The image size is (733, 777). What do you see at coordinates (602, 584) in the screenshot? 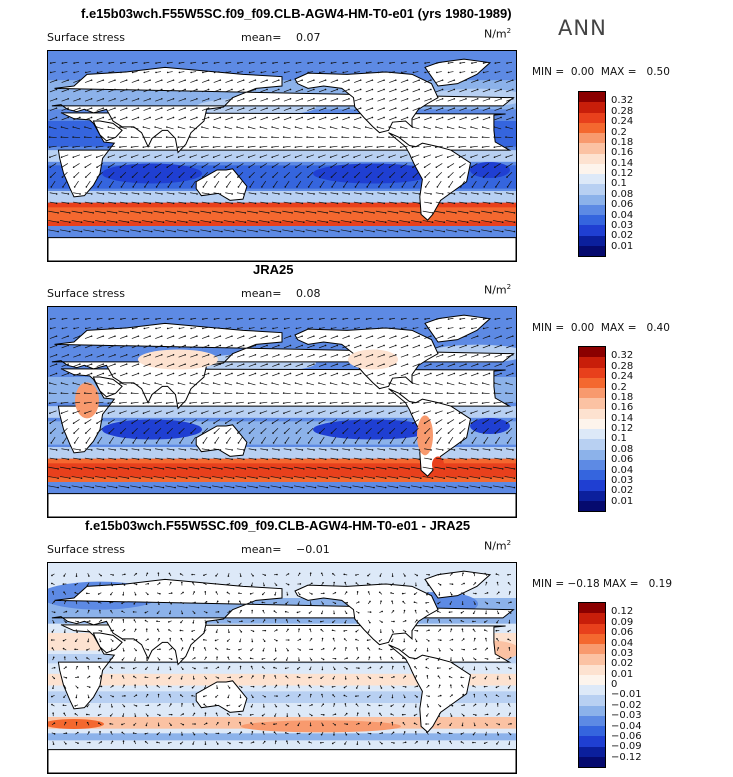
I see `panel-3-minmax: MIN = −0.18 MAX = 0.19` at bounding box center [602, 584].